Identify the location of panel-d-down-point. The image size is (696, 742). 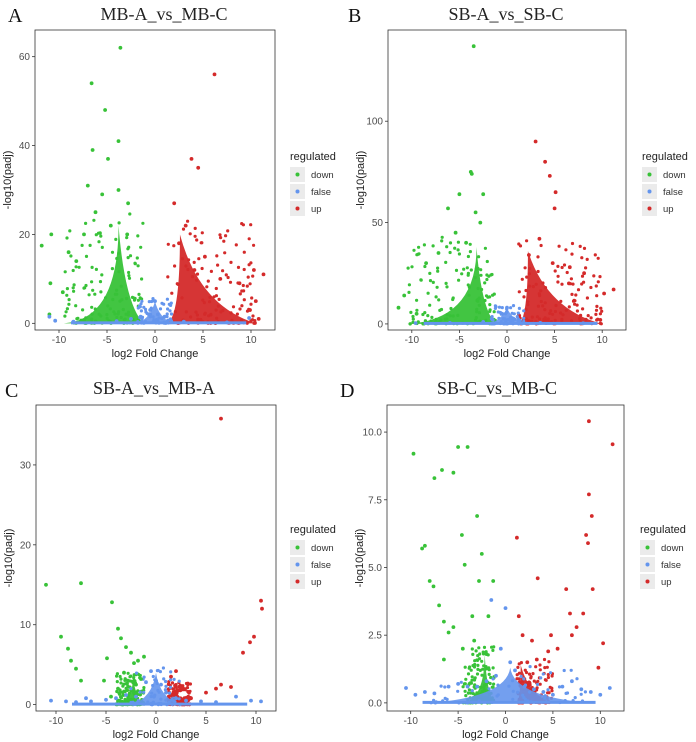
(464, 564).